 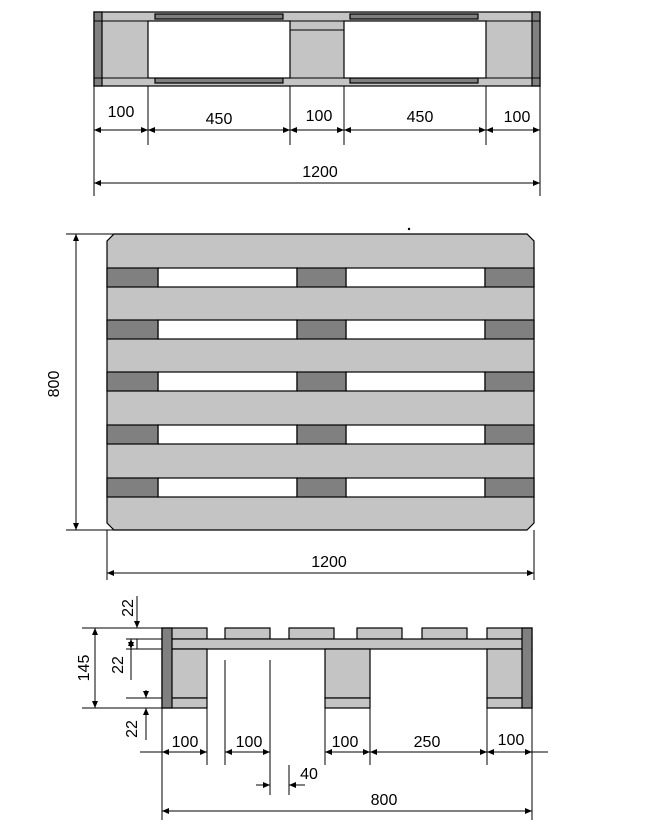 I want to click on side-end-post-left, so click(x=167, y=668).